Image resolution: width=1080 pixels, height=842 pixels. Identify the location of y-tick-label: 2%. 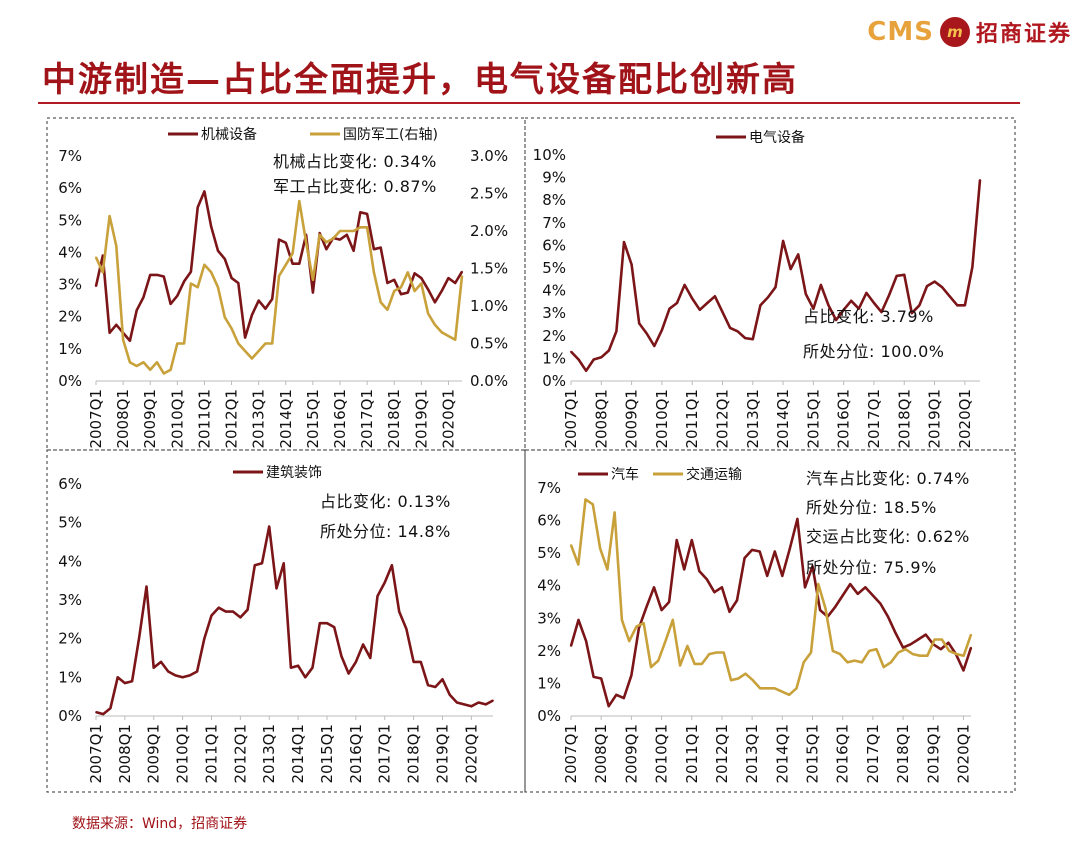
(554, 336).